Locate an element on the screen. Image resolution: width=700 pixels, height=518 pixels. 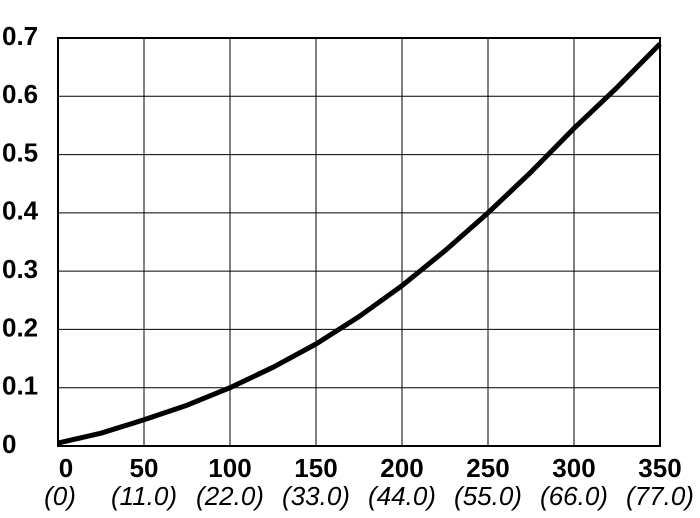
y-tick-label: 0 is located at coordinates (9, 444).